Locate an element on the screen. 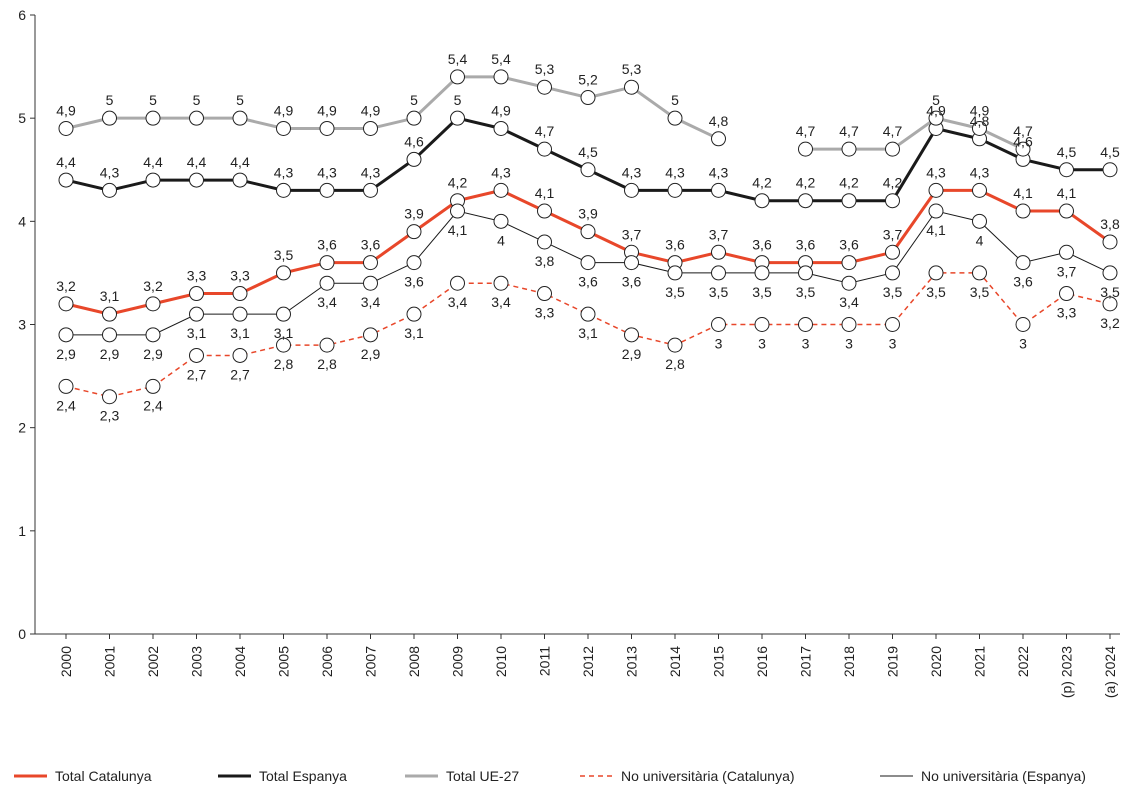 The height and width of the screenshot is (796, 1141). value-label: 4 is located at coordinates (980, 240).